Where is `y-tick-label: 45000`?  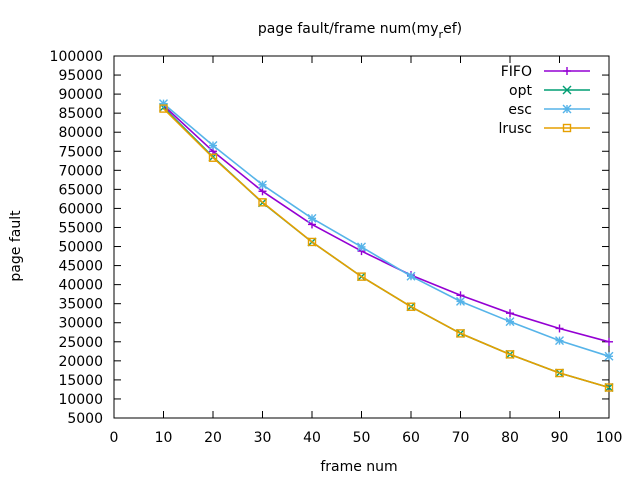
y-tick-label: 45000 is located at coordinates (80, 267).